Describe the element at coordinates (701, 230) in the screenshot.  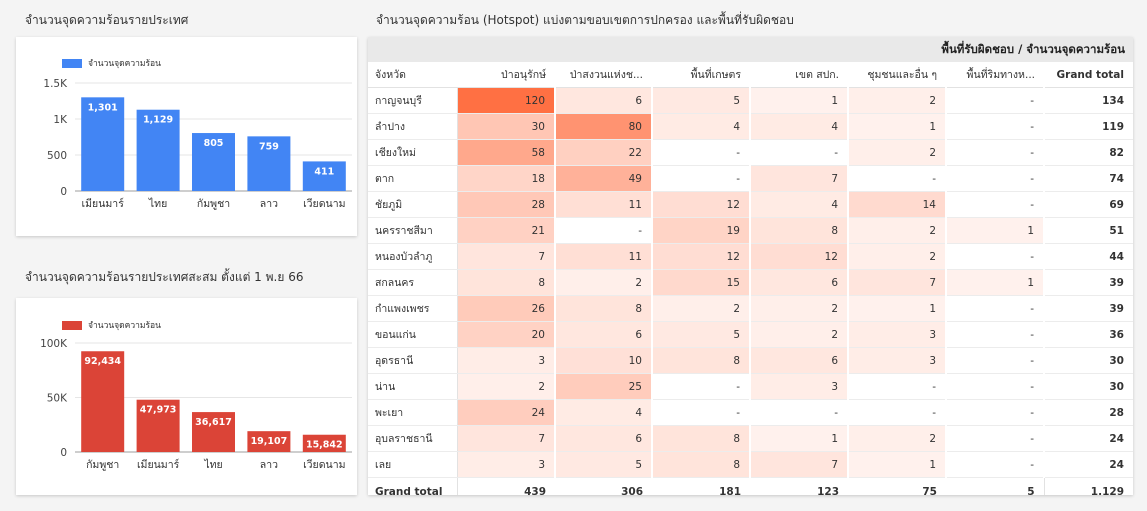
I see `value-cell: 19` at that location.